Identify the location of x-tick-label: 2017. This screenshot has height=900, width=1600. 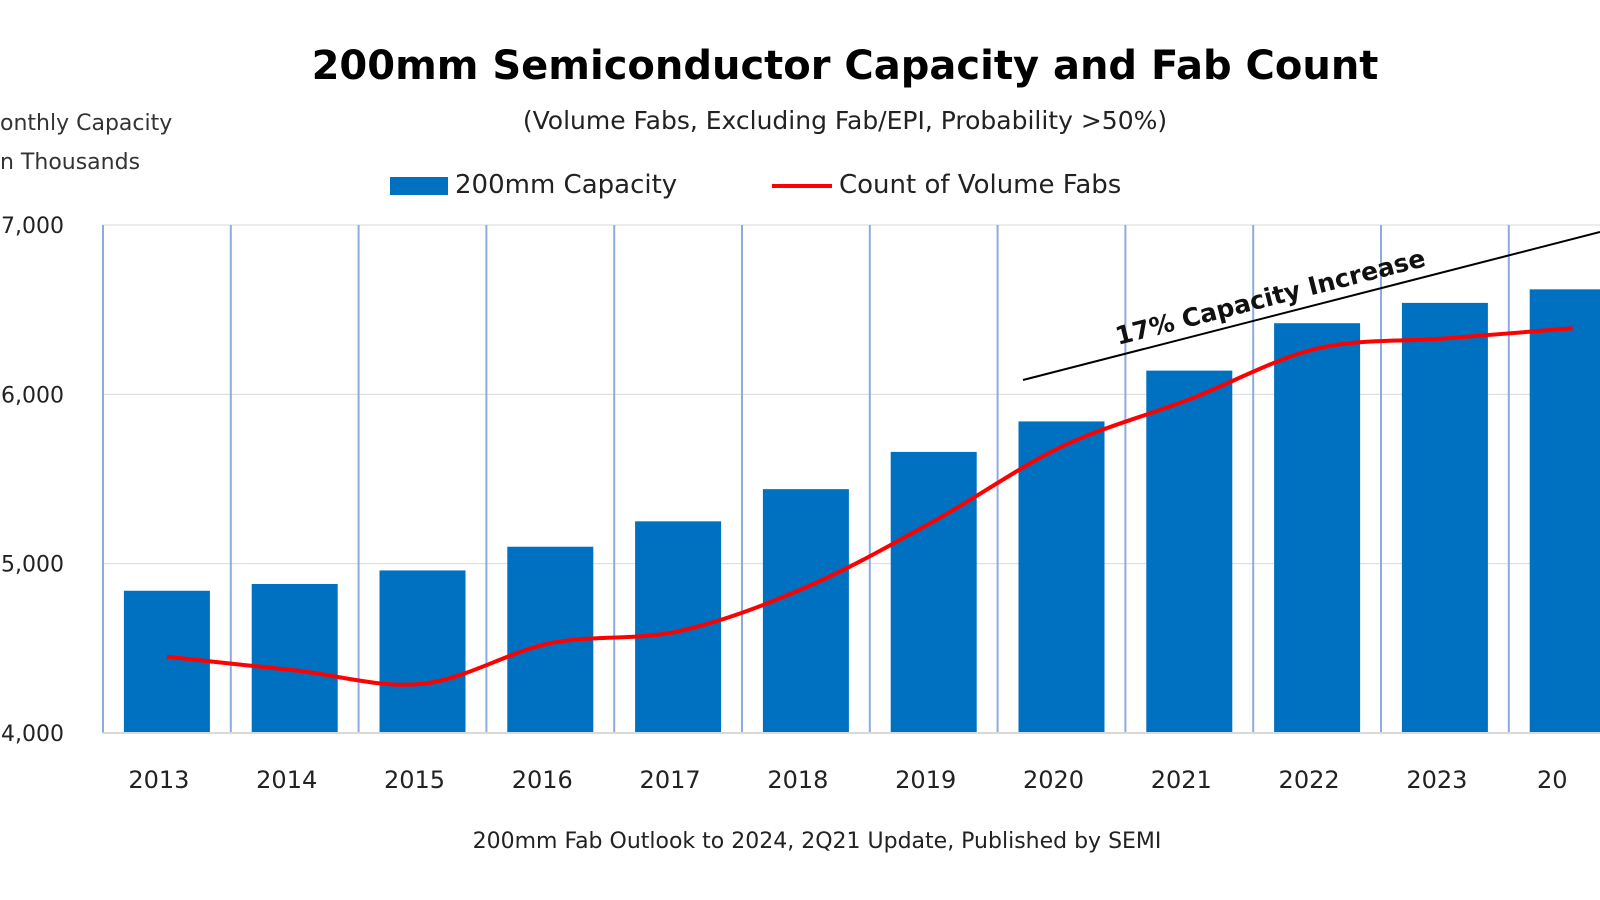
(670, 780).